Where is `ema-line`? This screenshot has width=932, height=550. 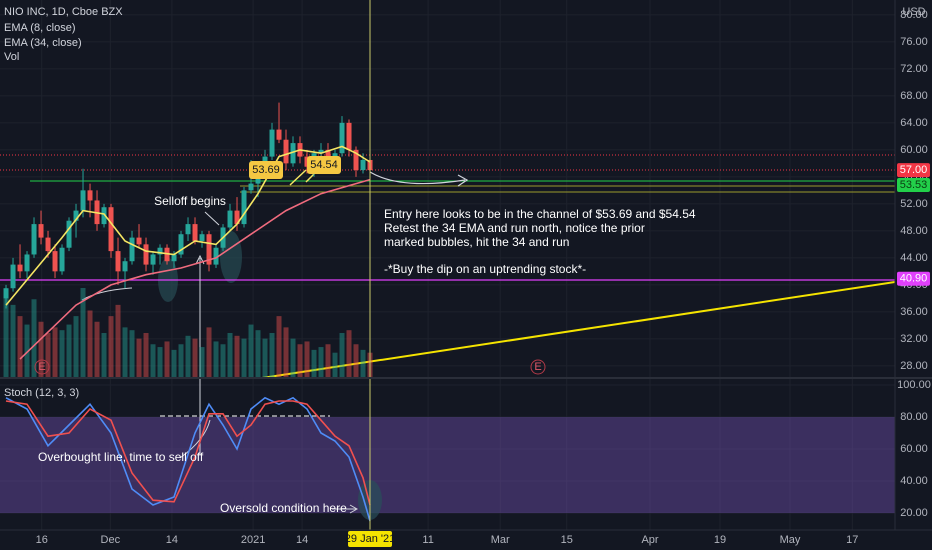
ema-line is located at coordinates (195, 269).